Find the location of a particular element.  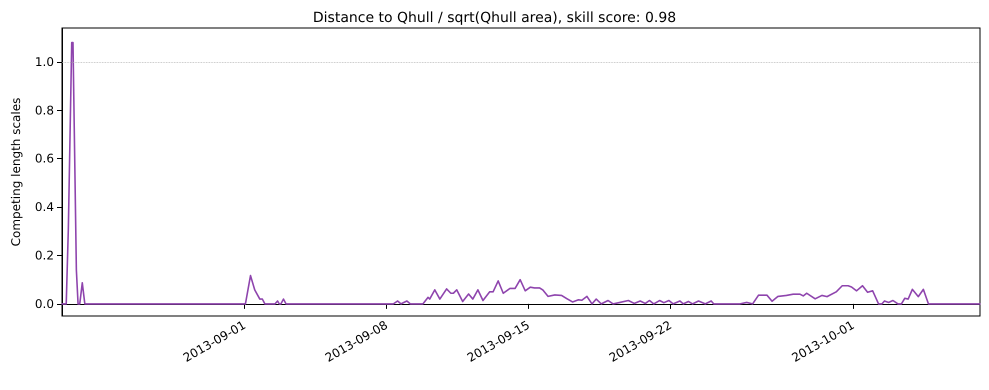

y-tick-label: 0.2 is located at coordinates (44, 255).